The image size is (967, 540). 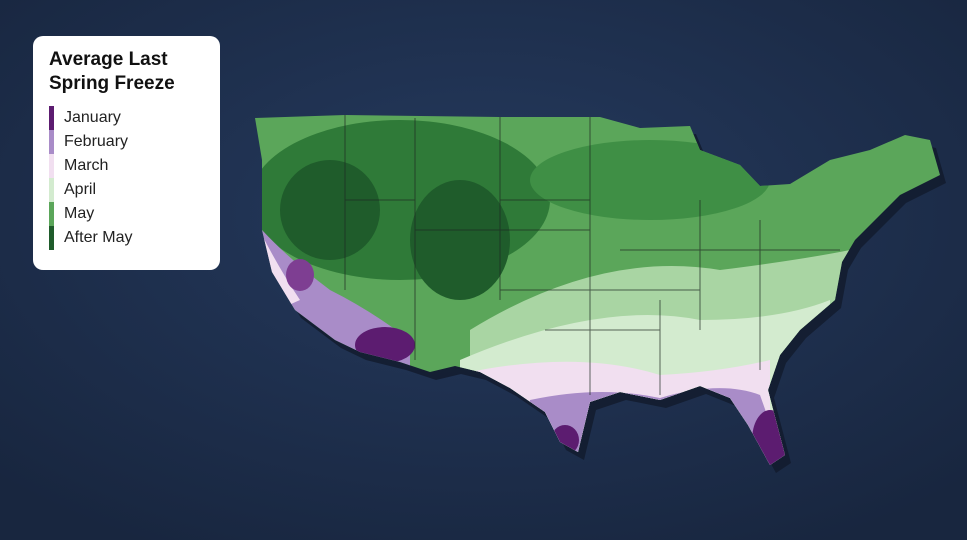 What do you see at coordinates (98, 237) in the screenshot?
I see `legend-label: After May` at bounding box center [98, 237].